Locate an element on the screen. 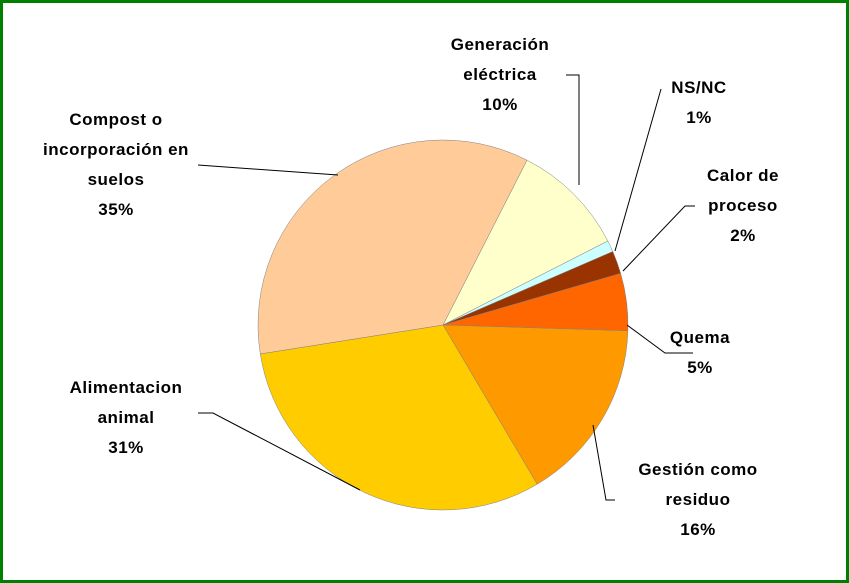 Image resolution: width=849 pixels, height=583 pixels. slice-label: Calor de proceso 2% is located at coordinates (743, 205).